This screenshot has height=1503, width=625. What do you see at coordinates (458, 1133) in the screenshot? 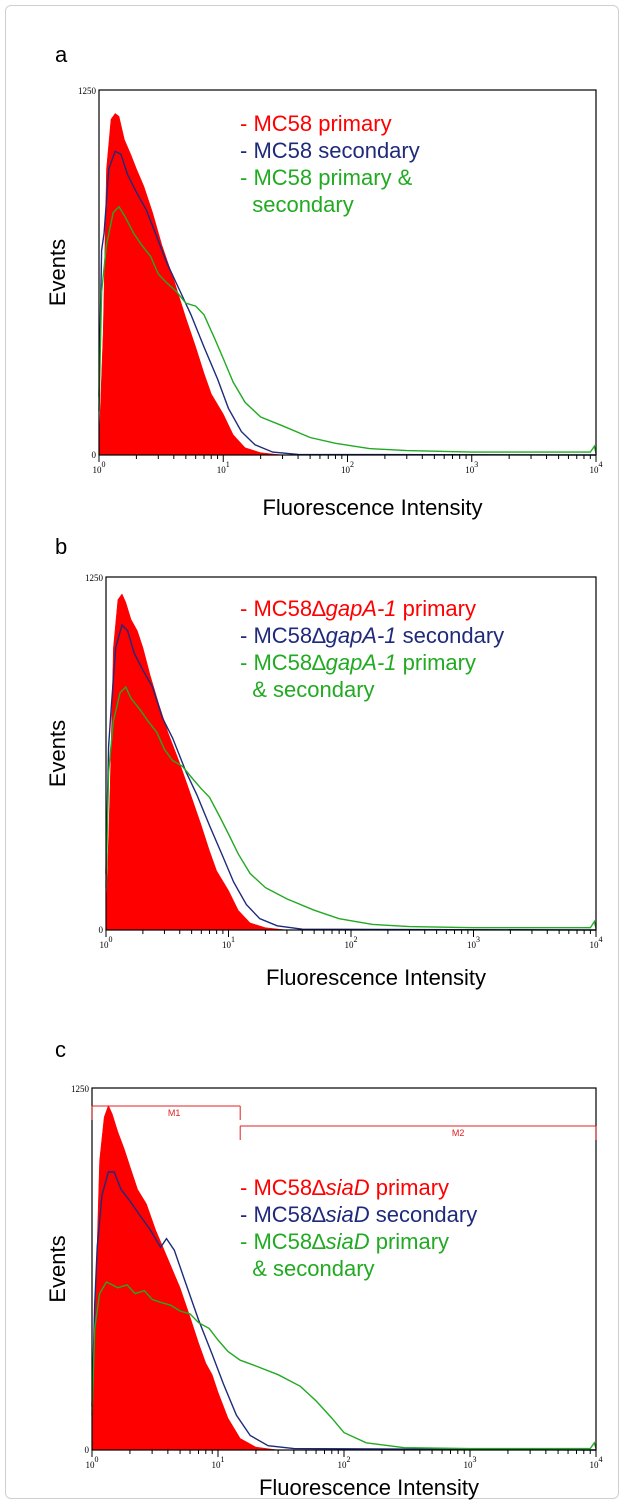
I see `marker-label: M2` at bounding box center [458, 1133].